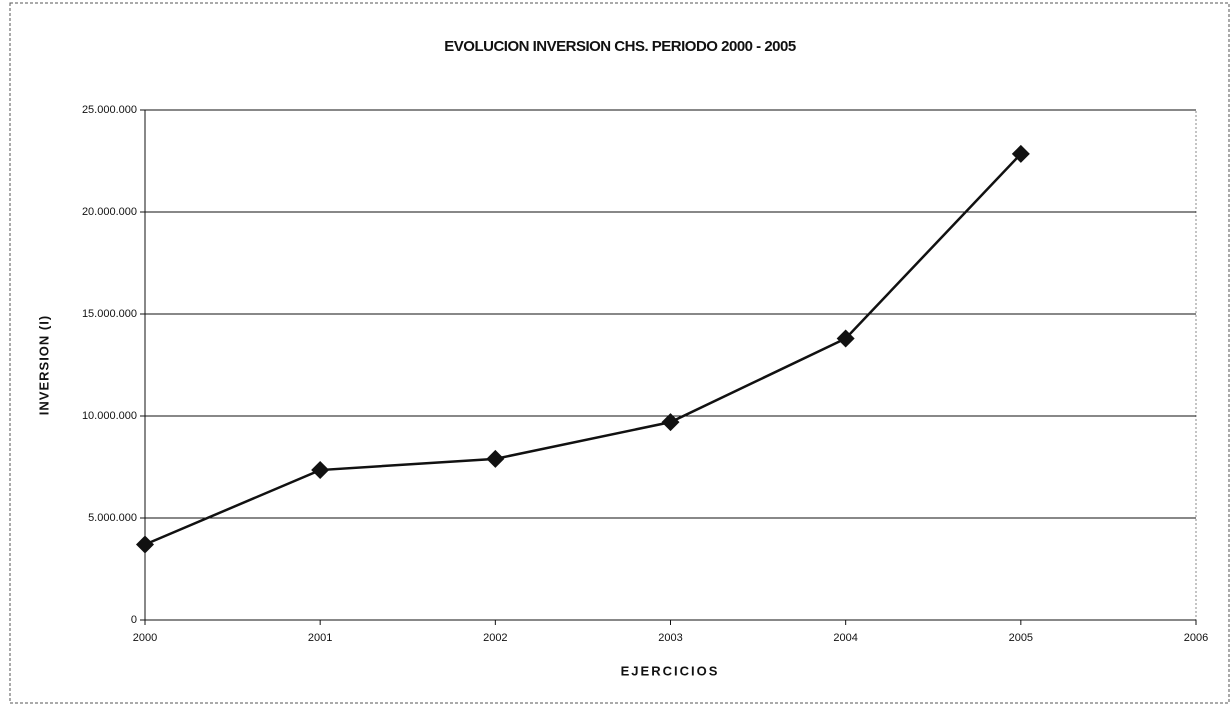 This screenshot has height=707, width=1231. I want to click on x-tick-label: 2000, so click(145, 638).